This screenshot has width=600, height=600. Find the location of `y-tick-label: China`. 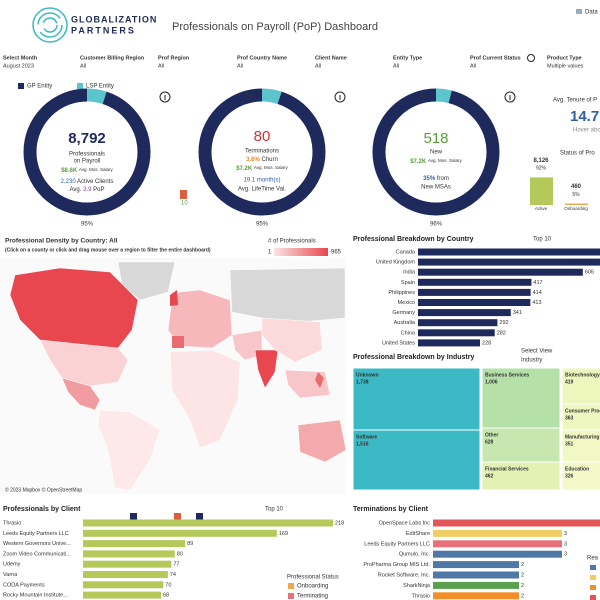

y-tick-label: China is located at coordinates (408, 333).